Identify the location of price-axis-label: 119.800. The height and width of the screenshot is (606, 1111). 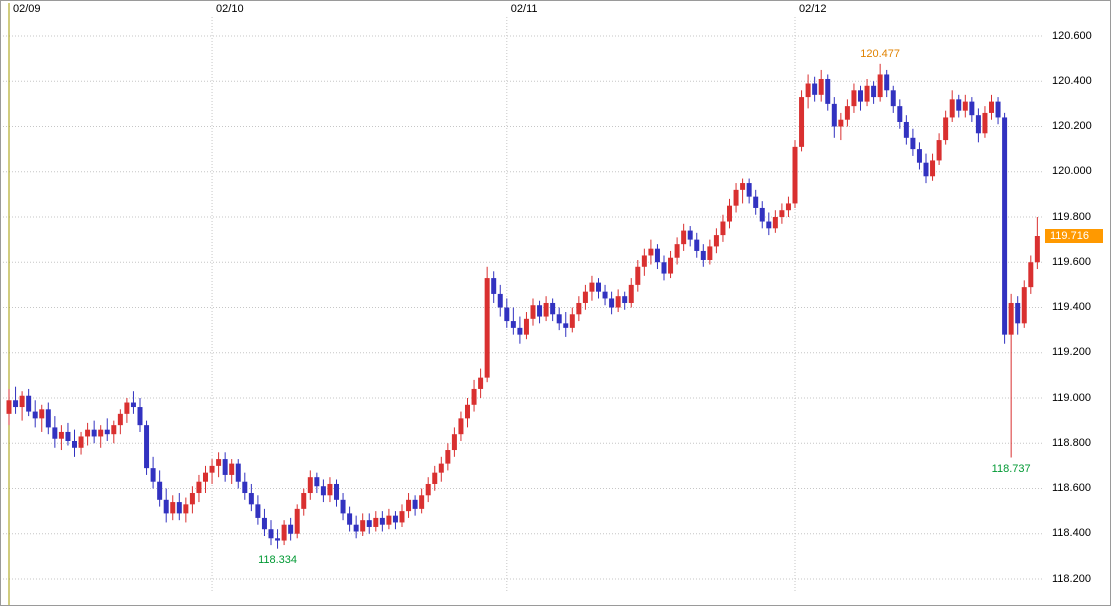
(1071, 216).